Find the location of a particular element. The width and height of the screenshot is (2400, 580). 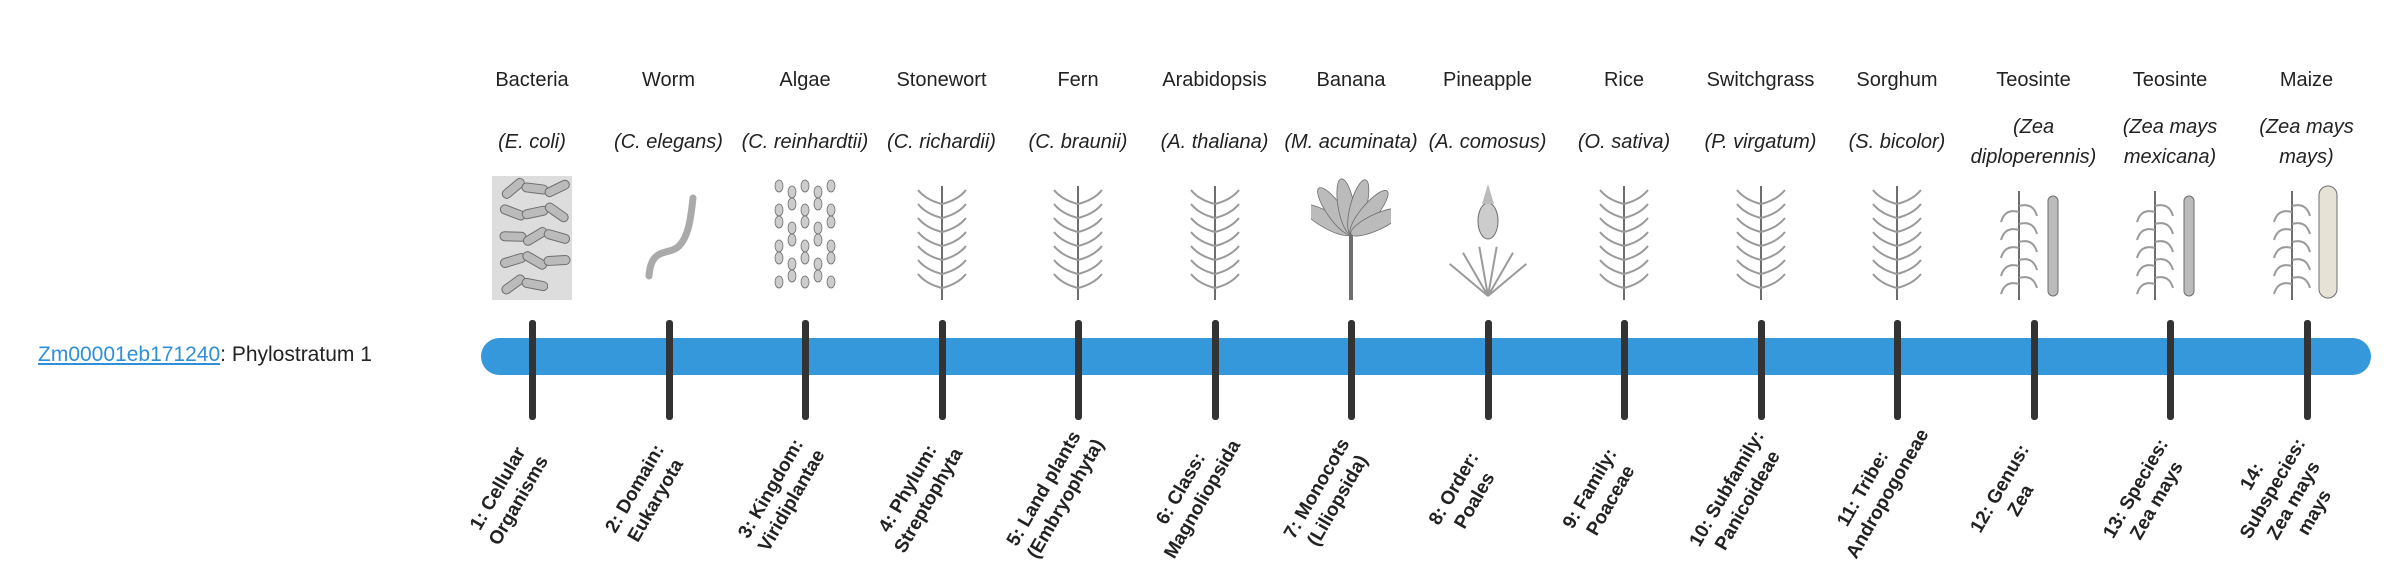

scientific-name-text: (O. sativa) is located at coordinates (1624, 142).